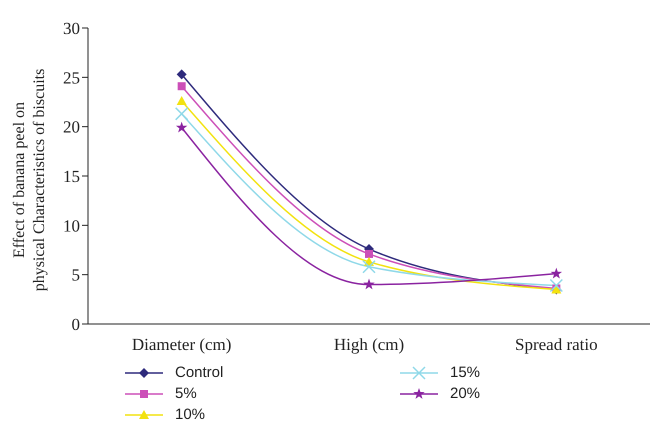  I want to click on y-tick-label: 15, so click(71, 176).